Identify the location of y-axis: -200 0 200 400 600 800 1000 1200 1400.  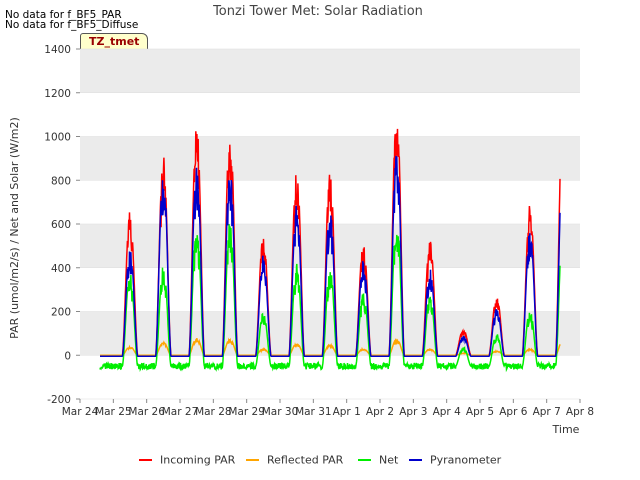
(62, 225).